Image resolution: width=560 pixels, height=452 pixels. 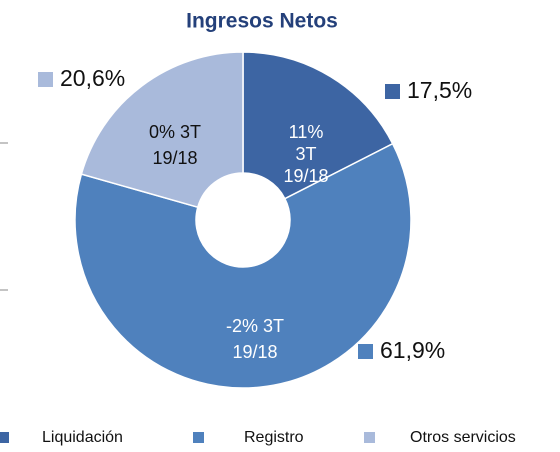 What do you see at coordinates (92, 78) in the screenshot?
I see `value-label: 20,6%` at bounding box center [92, 78].